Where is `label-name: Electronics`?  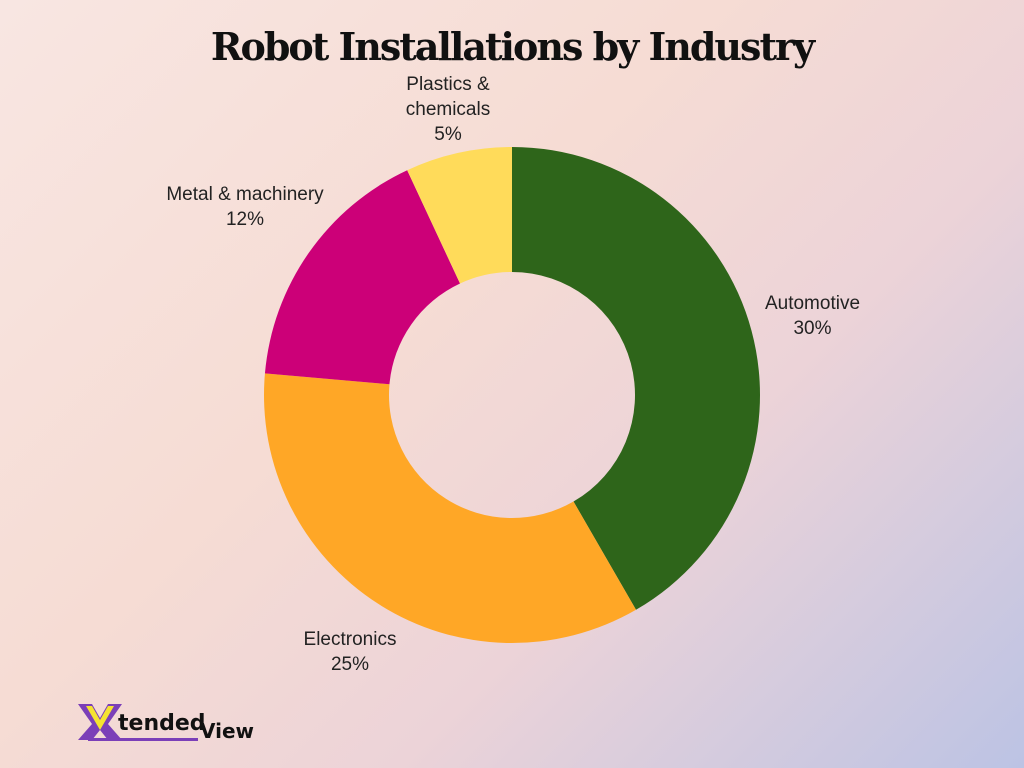
label-name: Electronics is located at coordinates (350, 639).